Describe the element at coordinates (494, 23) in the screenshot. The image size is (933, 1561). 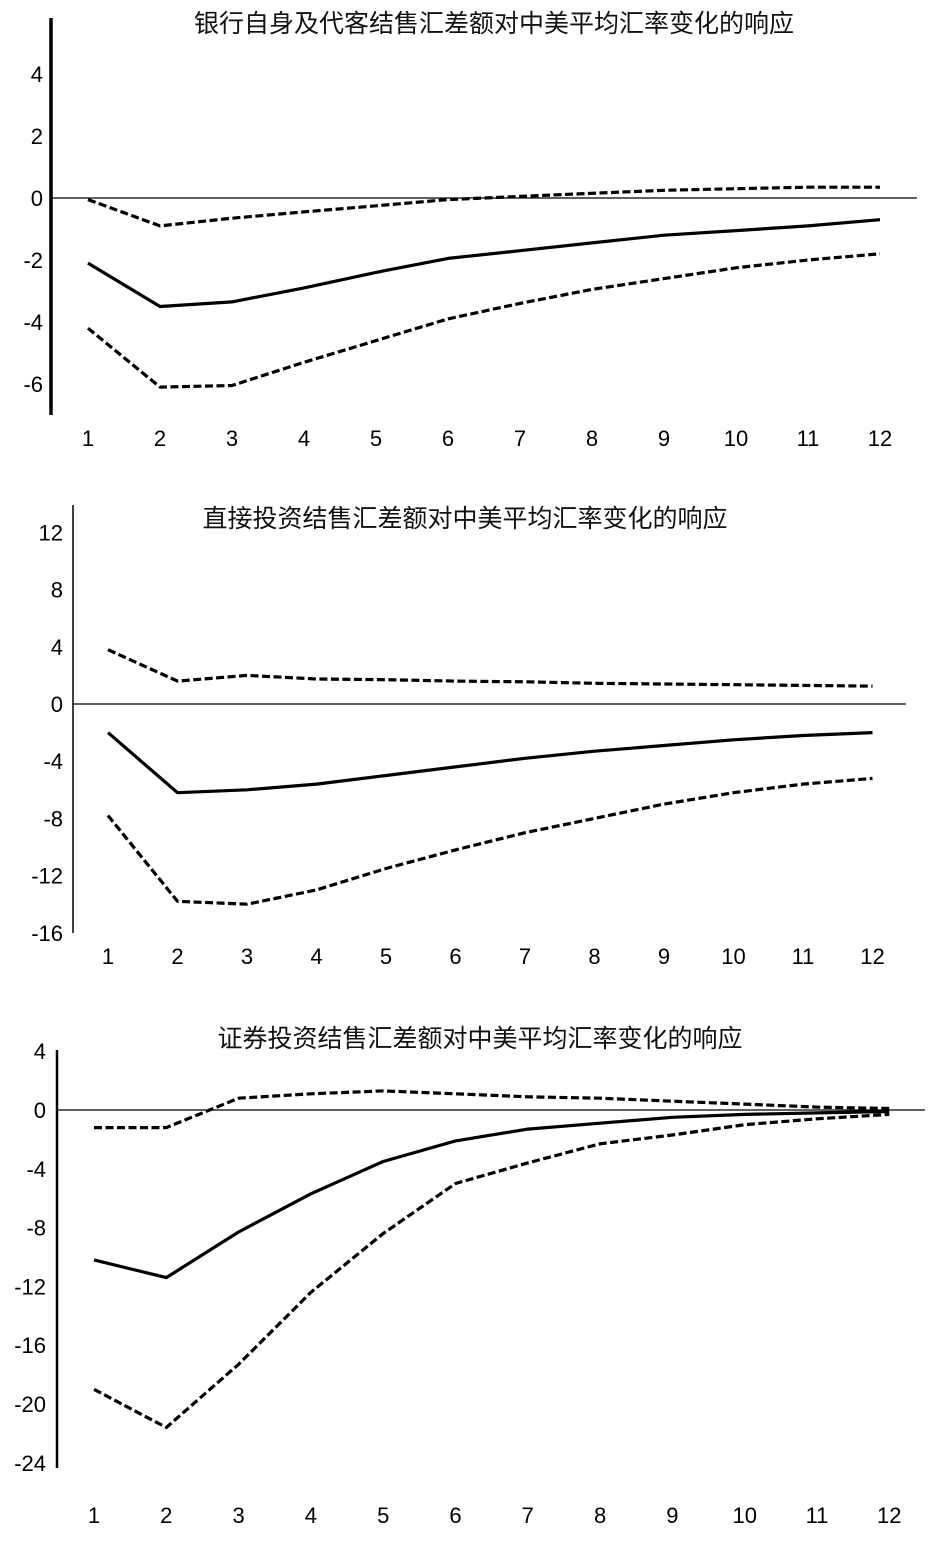
I see `chart-title: 银行自身及代客结售汇差额对中美平均汇率变化的响应` at that location.